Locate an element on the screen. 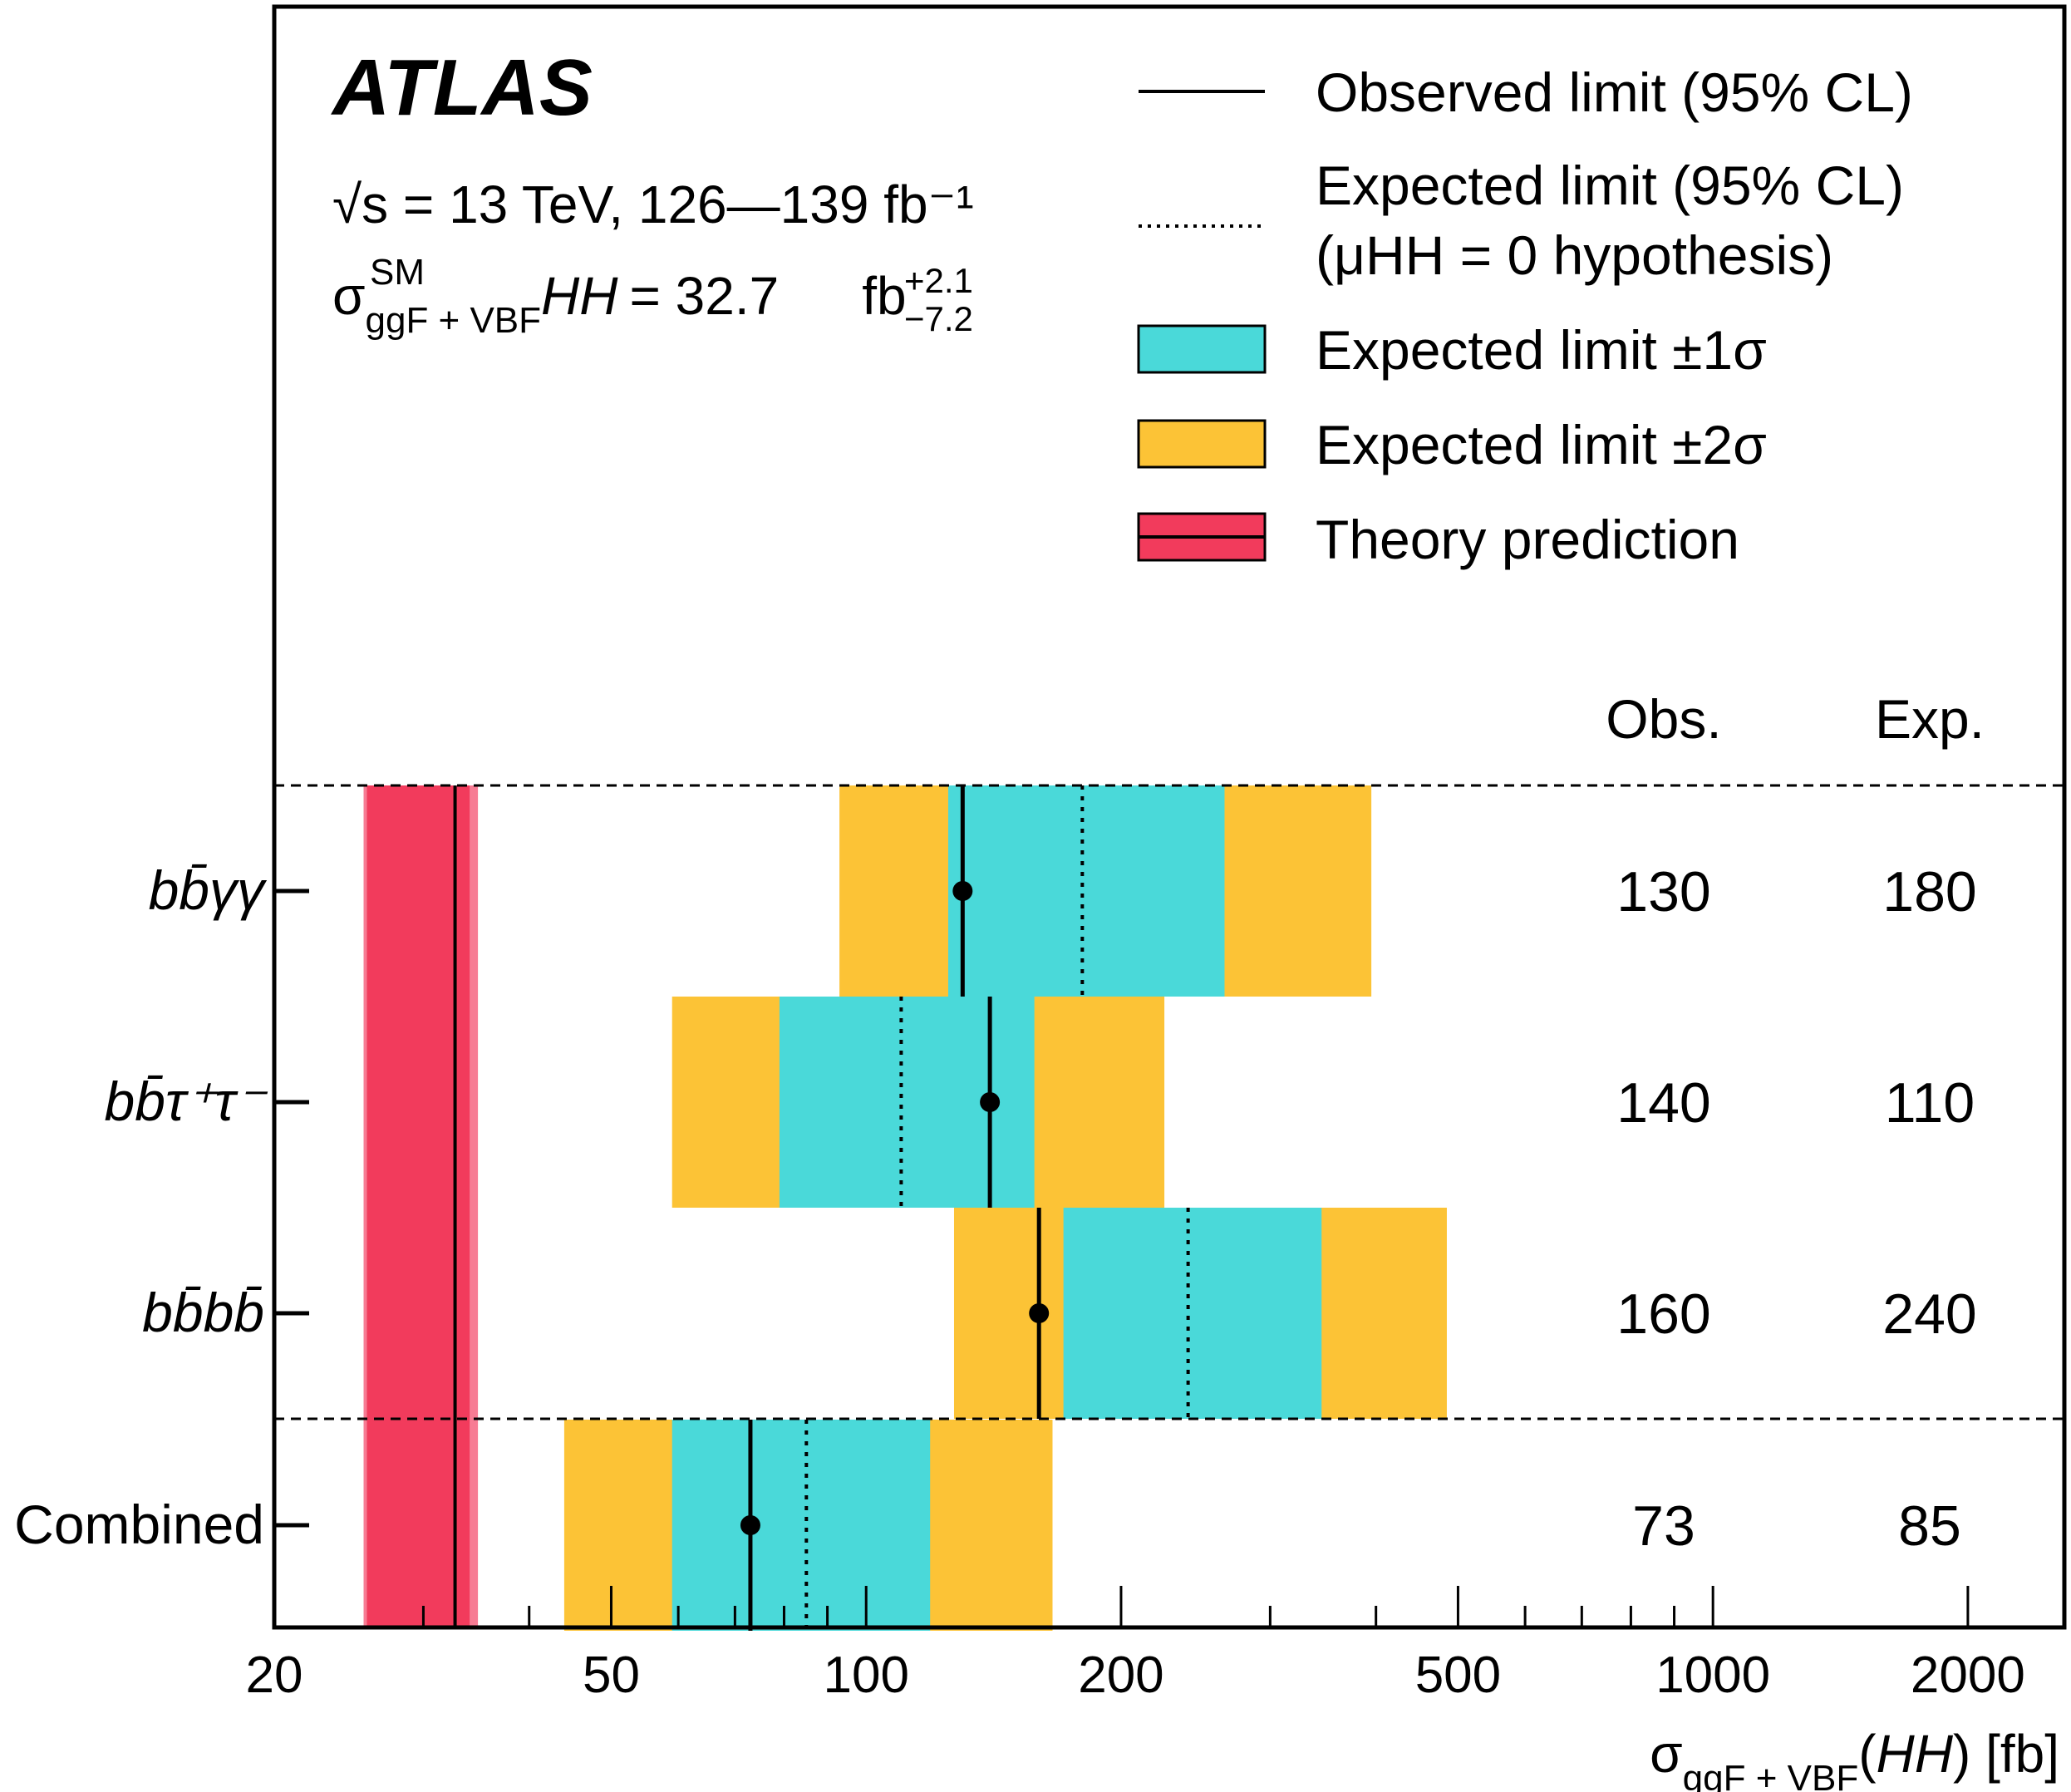 This screenshot has height=1792, width=2071. x-axis-sub: ggF + VBF is located at coordinates (1771, 1775).